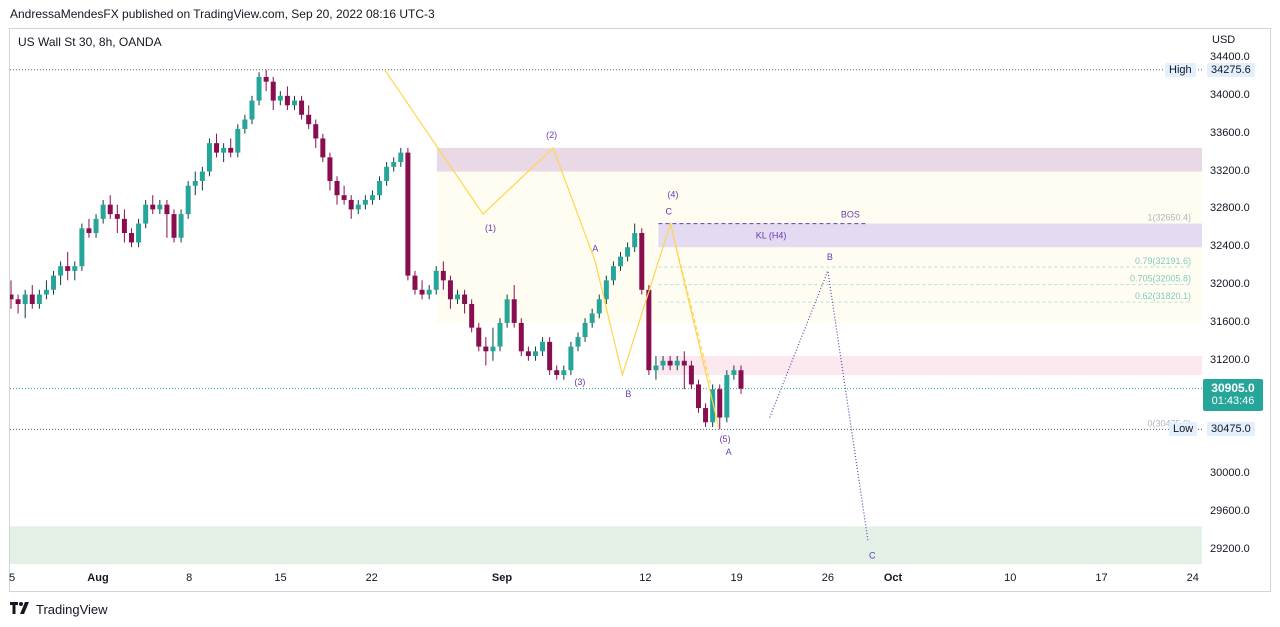 The height and width of the screenshot is (627, 1280). What do you see at coordinates (1224, 40) in the screenshot?
I see `currency-label: USD` at bounding box center [1224, 40].